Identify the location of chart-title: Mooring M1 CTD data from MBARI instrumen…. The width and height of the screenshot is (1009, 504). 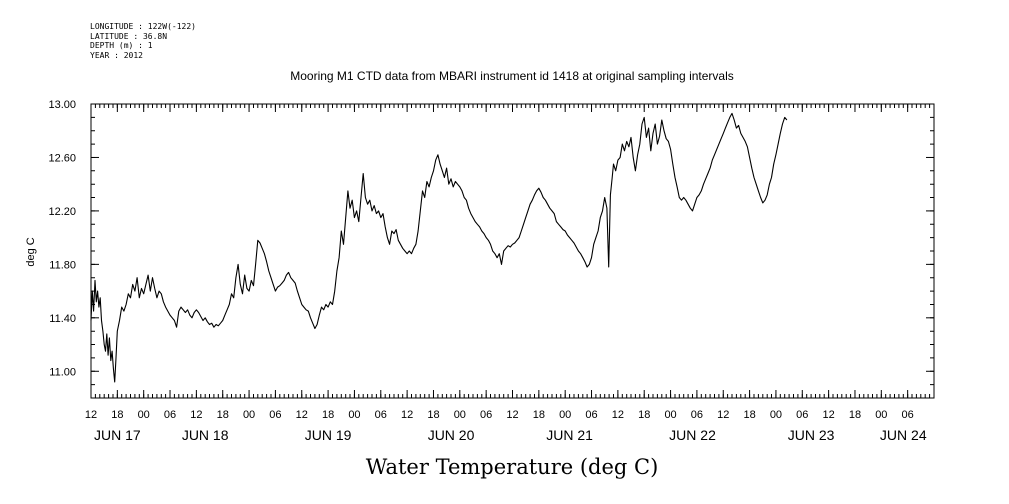
(512, 76).